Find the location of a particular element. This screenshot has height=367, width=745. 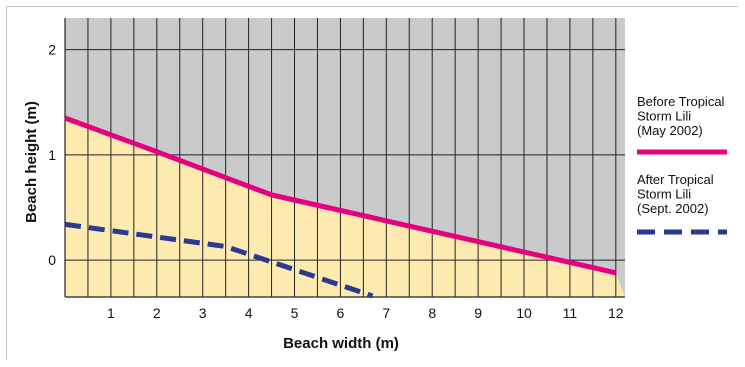

y-tick-label: 1 is located at coordinates (52, 155).